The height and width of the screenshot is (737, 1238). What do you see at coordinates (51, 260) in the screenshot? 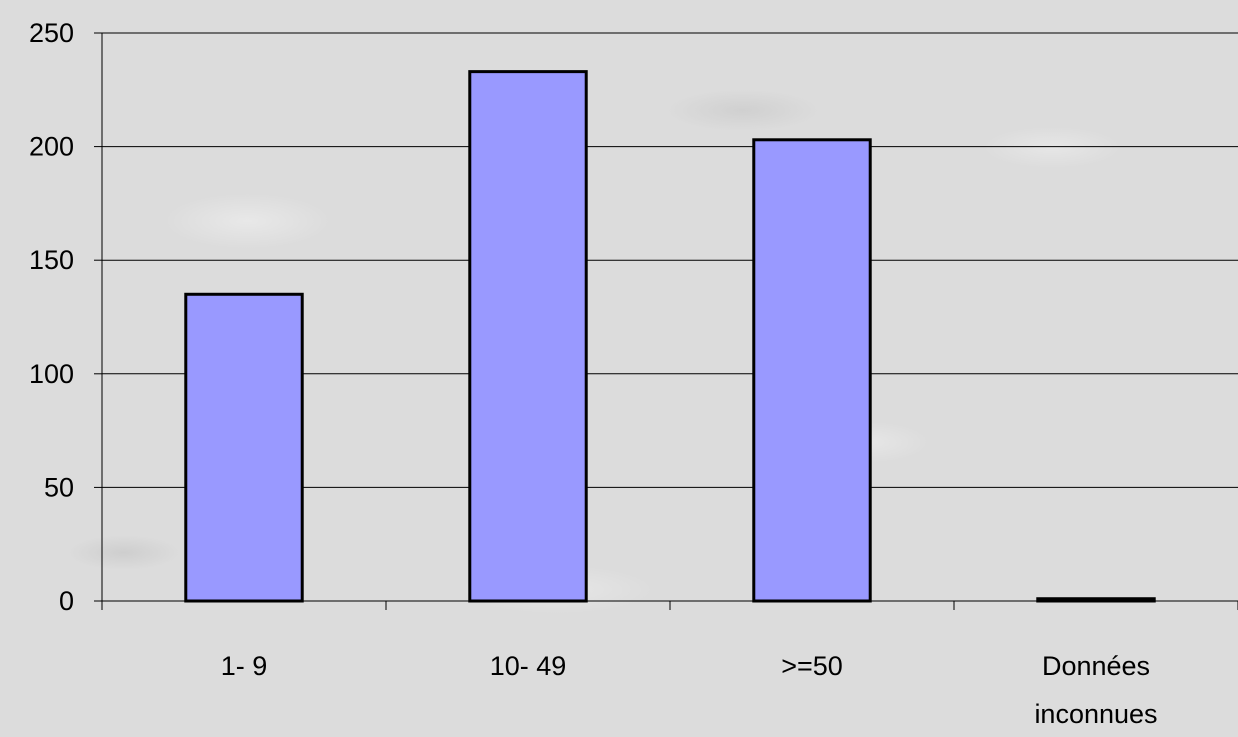
I see `y-tick-label: 150` at bounding box center [51, 260].